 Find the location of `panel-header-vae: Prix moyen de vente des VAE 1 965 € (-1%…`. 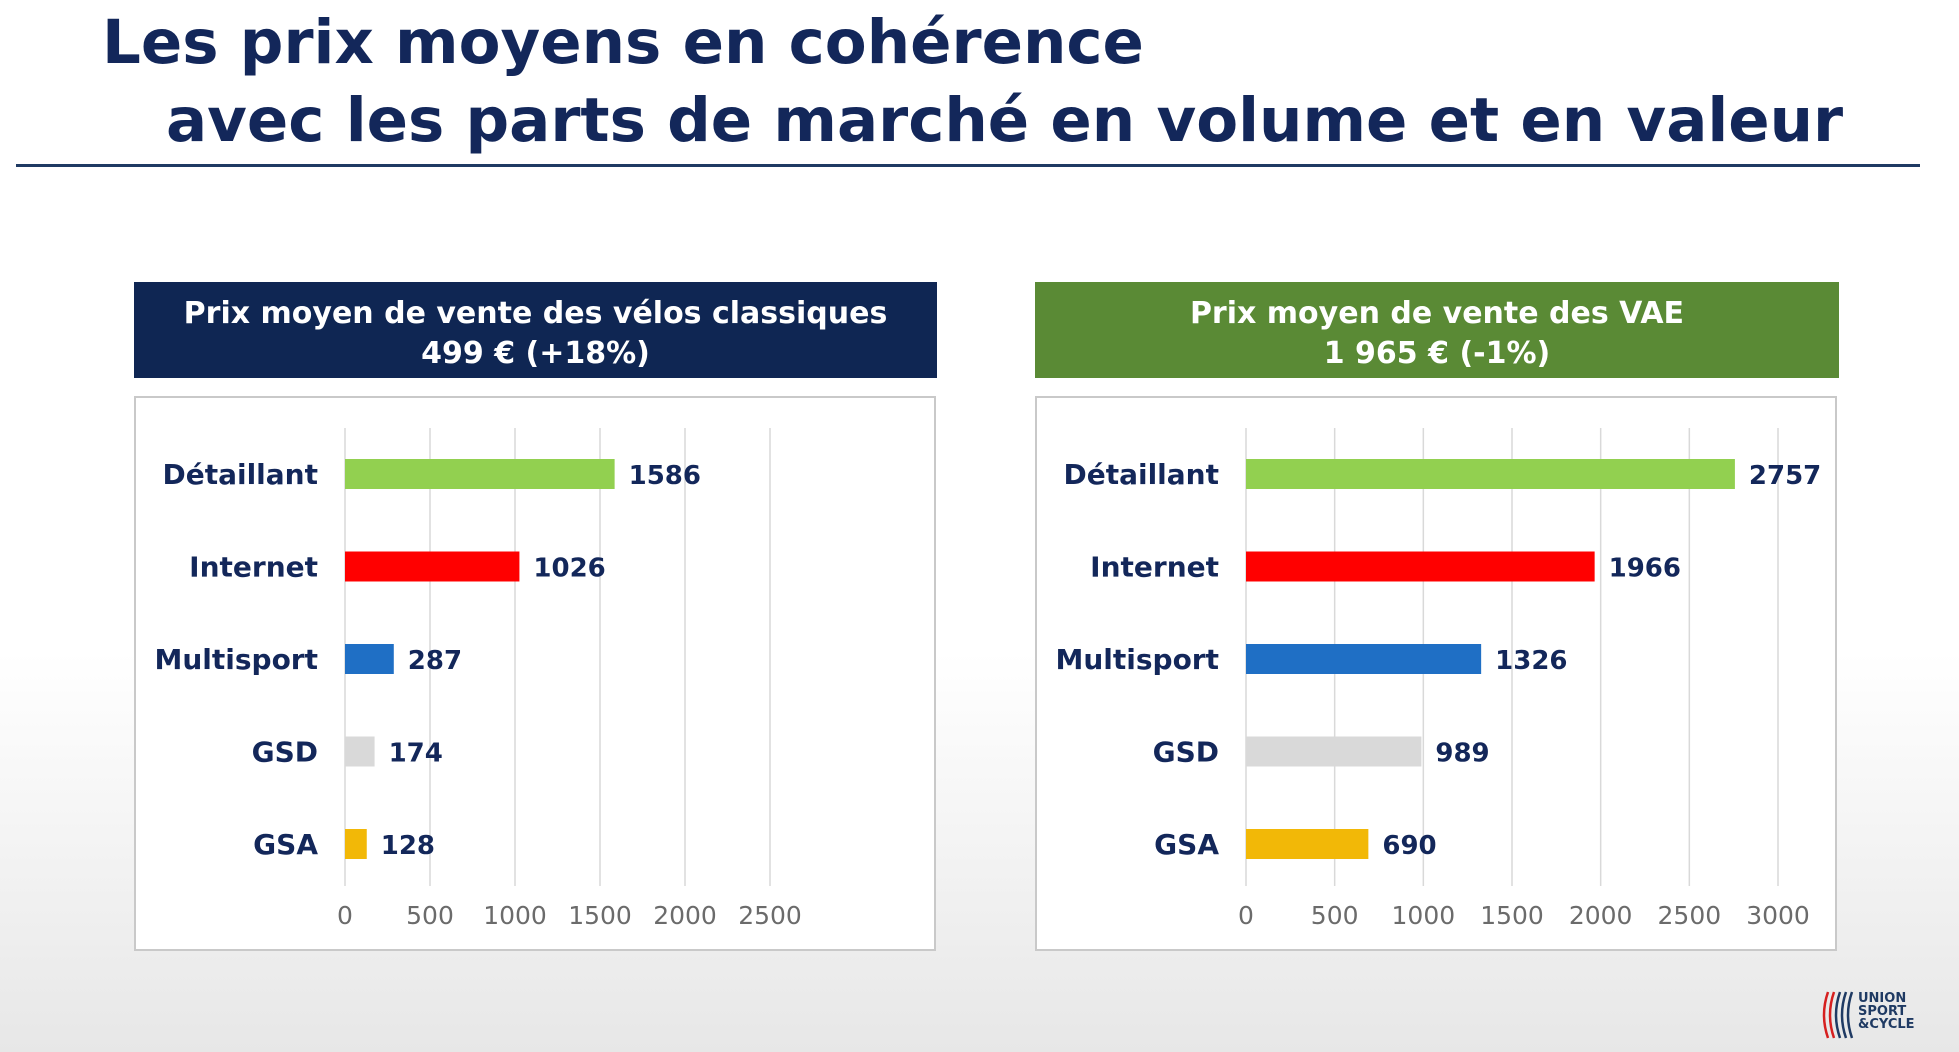

panel-header-vae: Prix moyen de vente des VAE 1 965 € (-1%… is located at coordinates (1437, 330).